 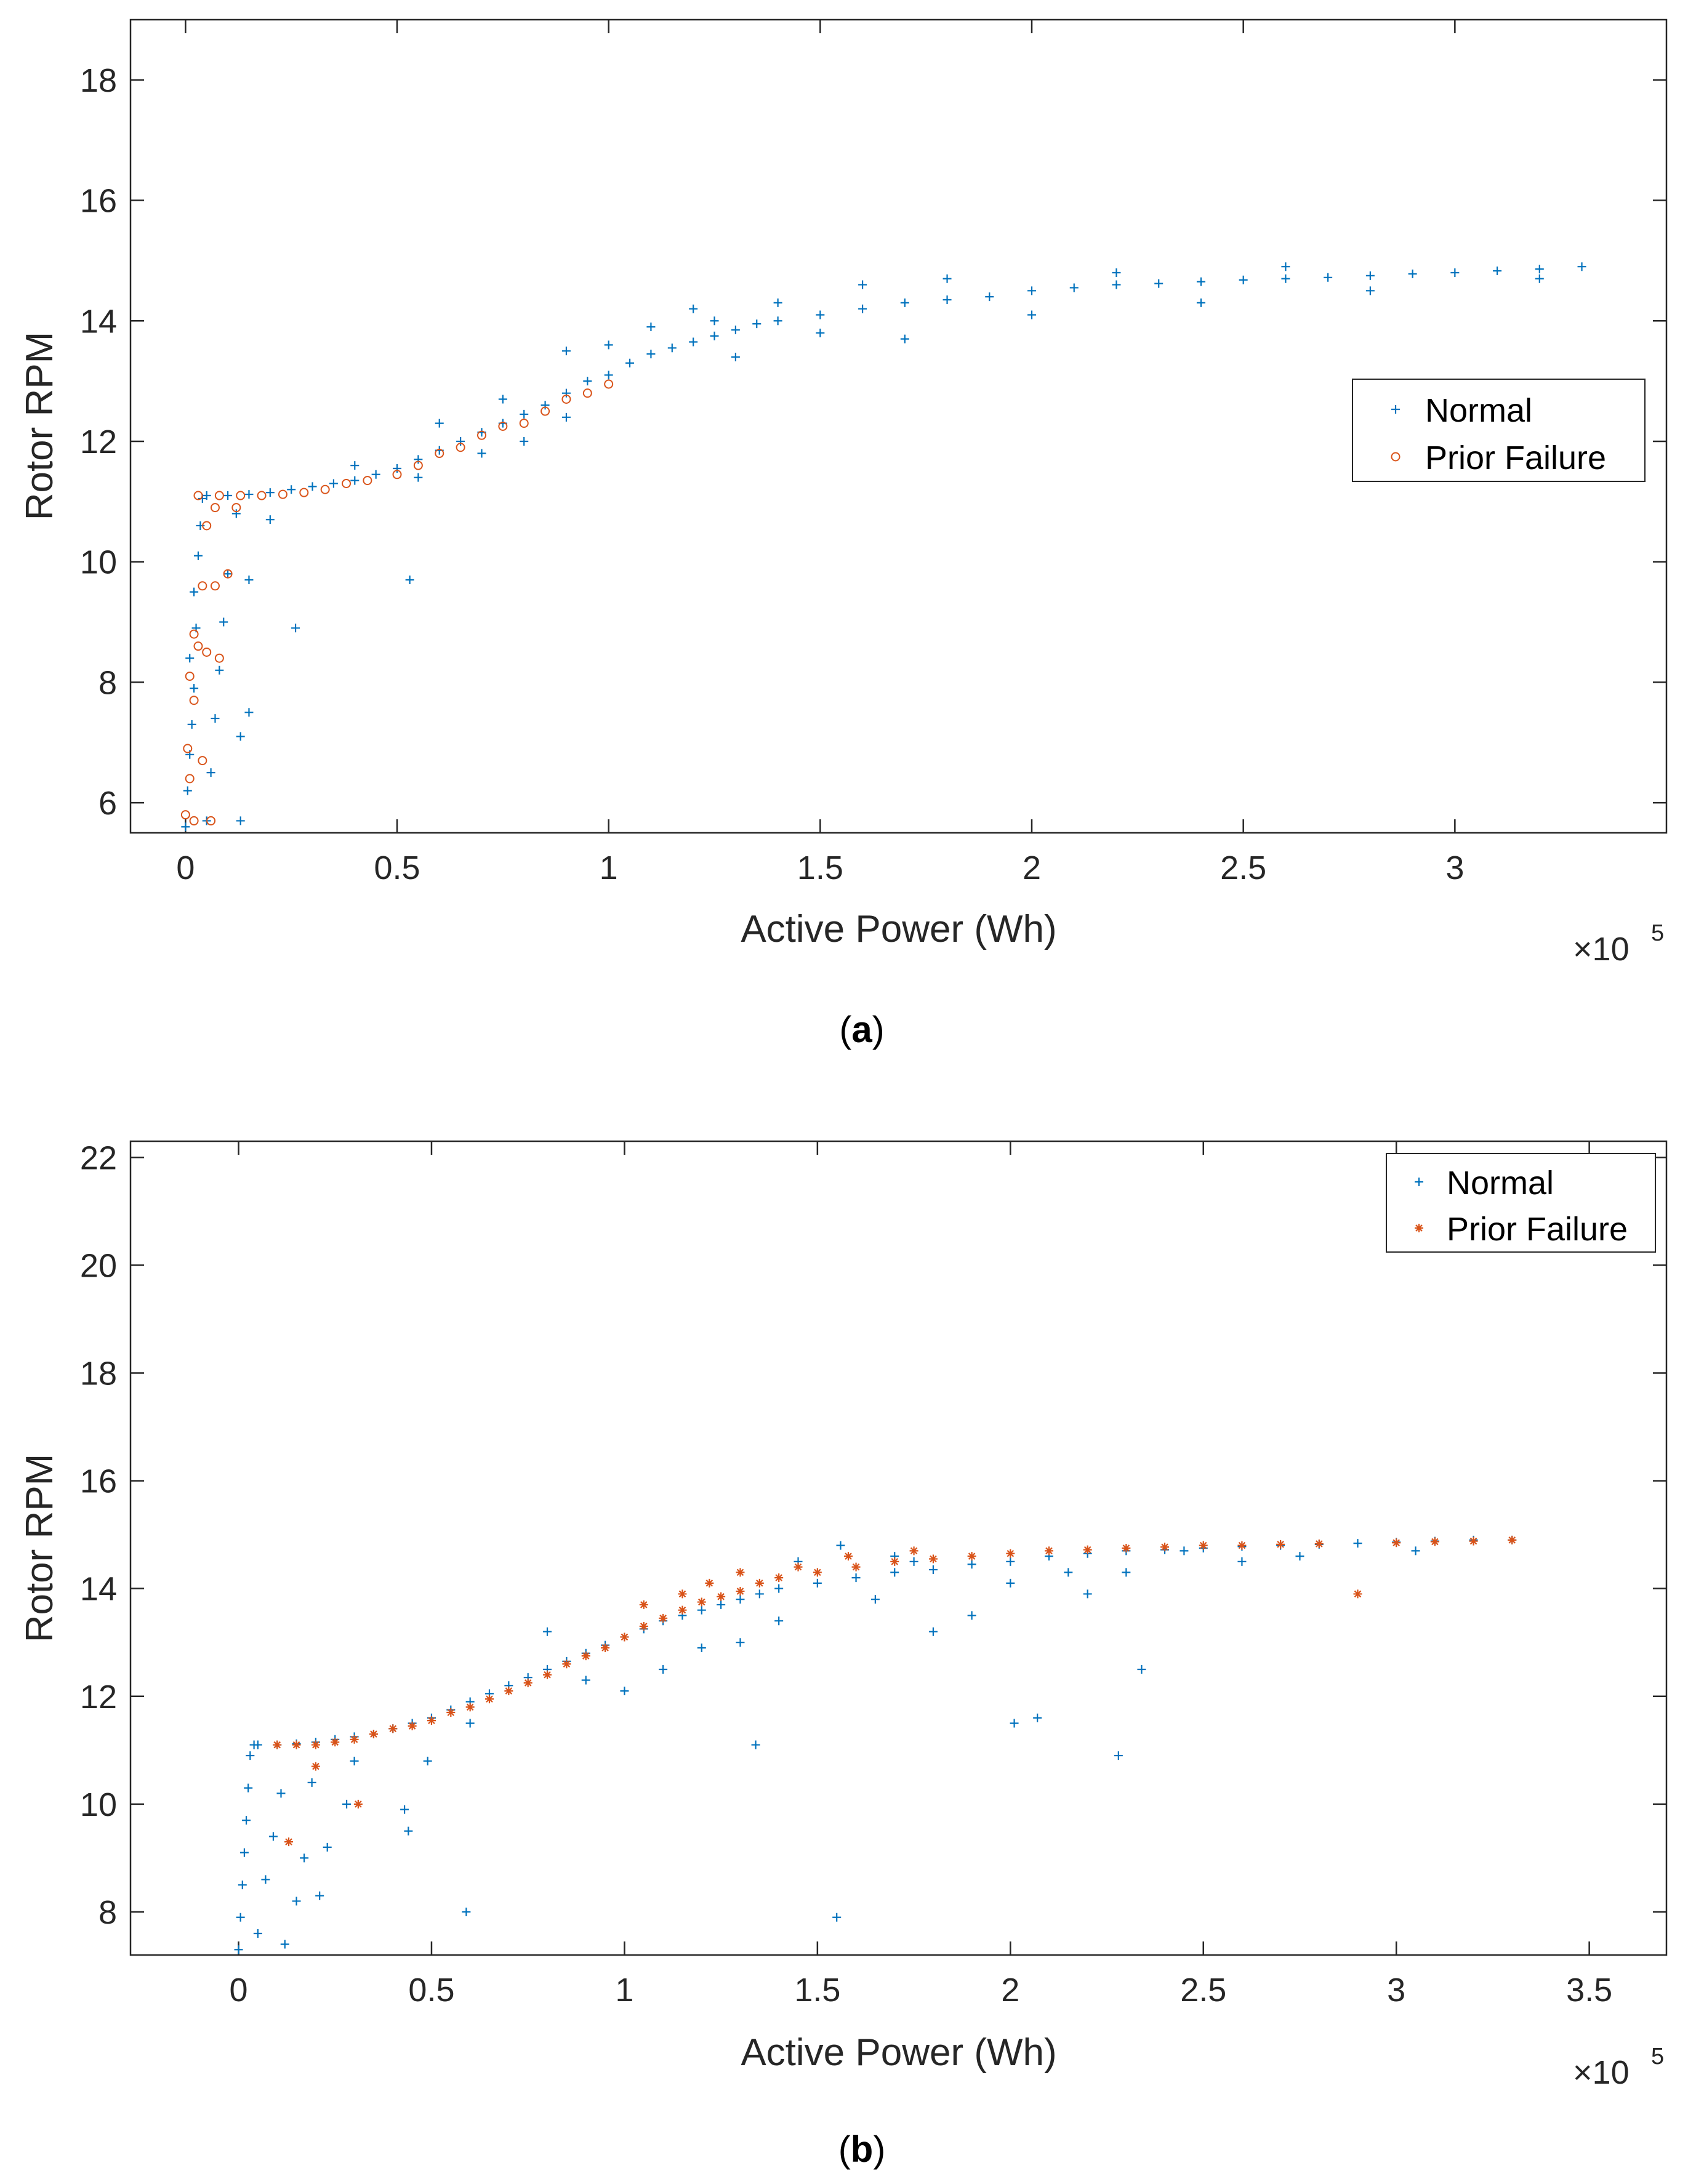 I want to click on legend-symbol-plus, so click(x=1419, y=1182).